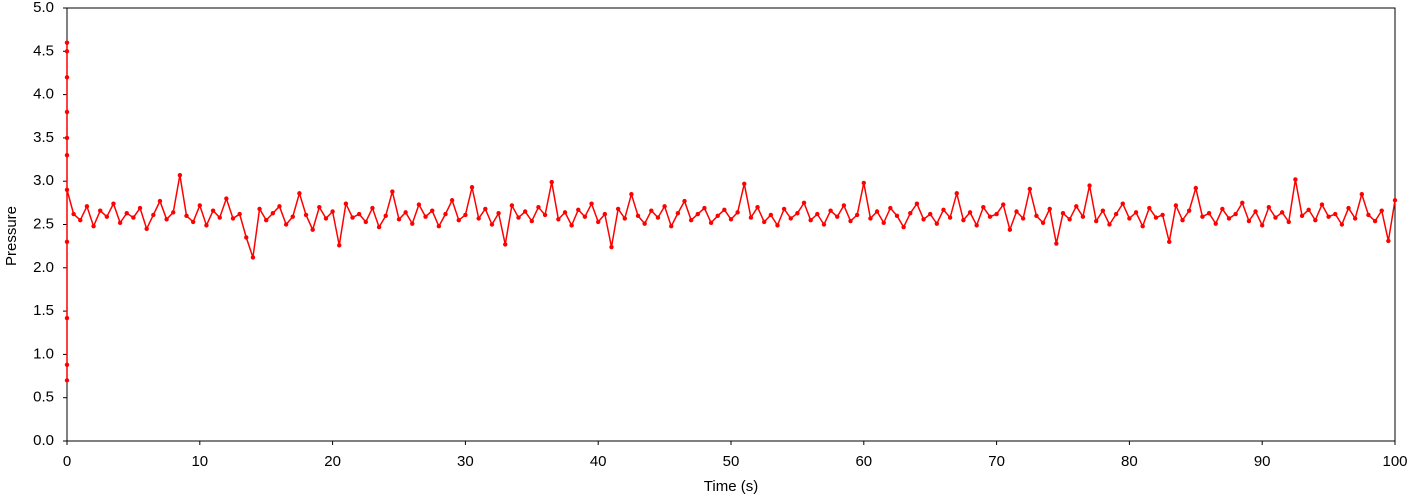 The image size is (1416, 501). I want to click on y-tick-label: 2.0, so click(43, 267).